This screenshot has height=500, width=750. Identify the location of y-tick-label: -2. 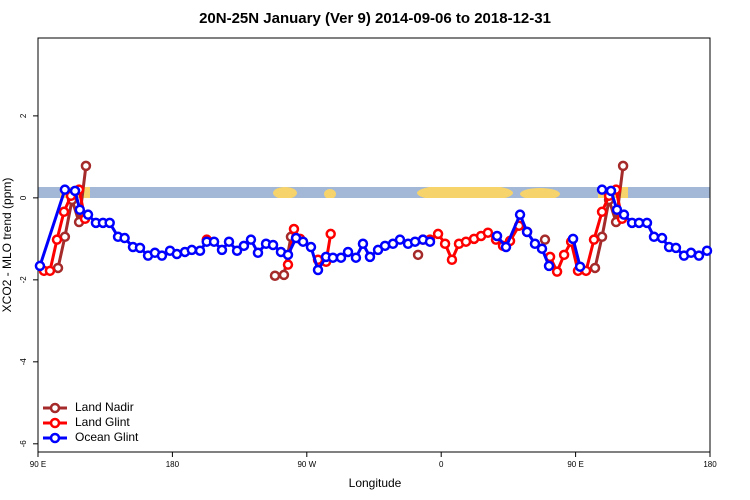
(23, 280).